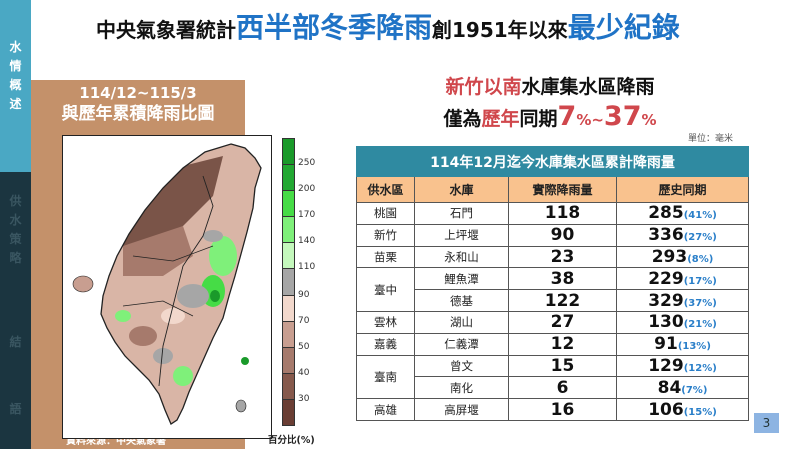 The width and height of the screenshot is (800, 449). I want to click on column-header-reservoir: 水庫, so click(461, 189).